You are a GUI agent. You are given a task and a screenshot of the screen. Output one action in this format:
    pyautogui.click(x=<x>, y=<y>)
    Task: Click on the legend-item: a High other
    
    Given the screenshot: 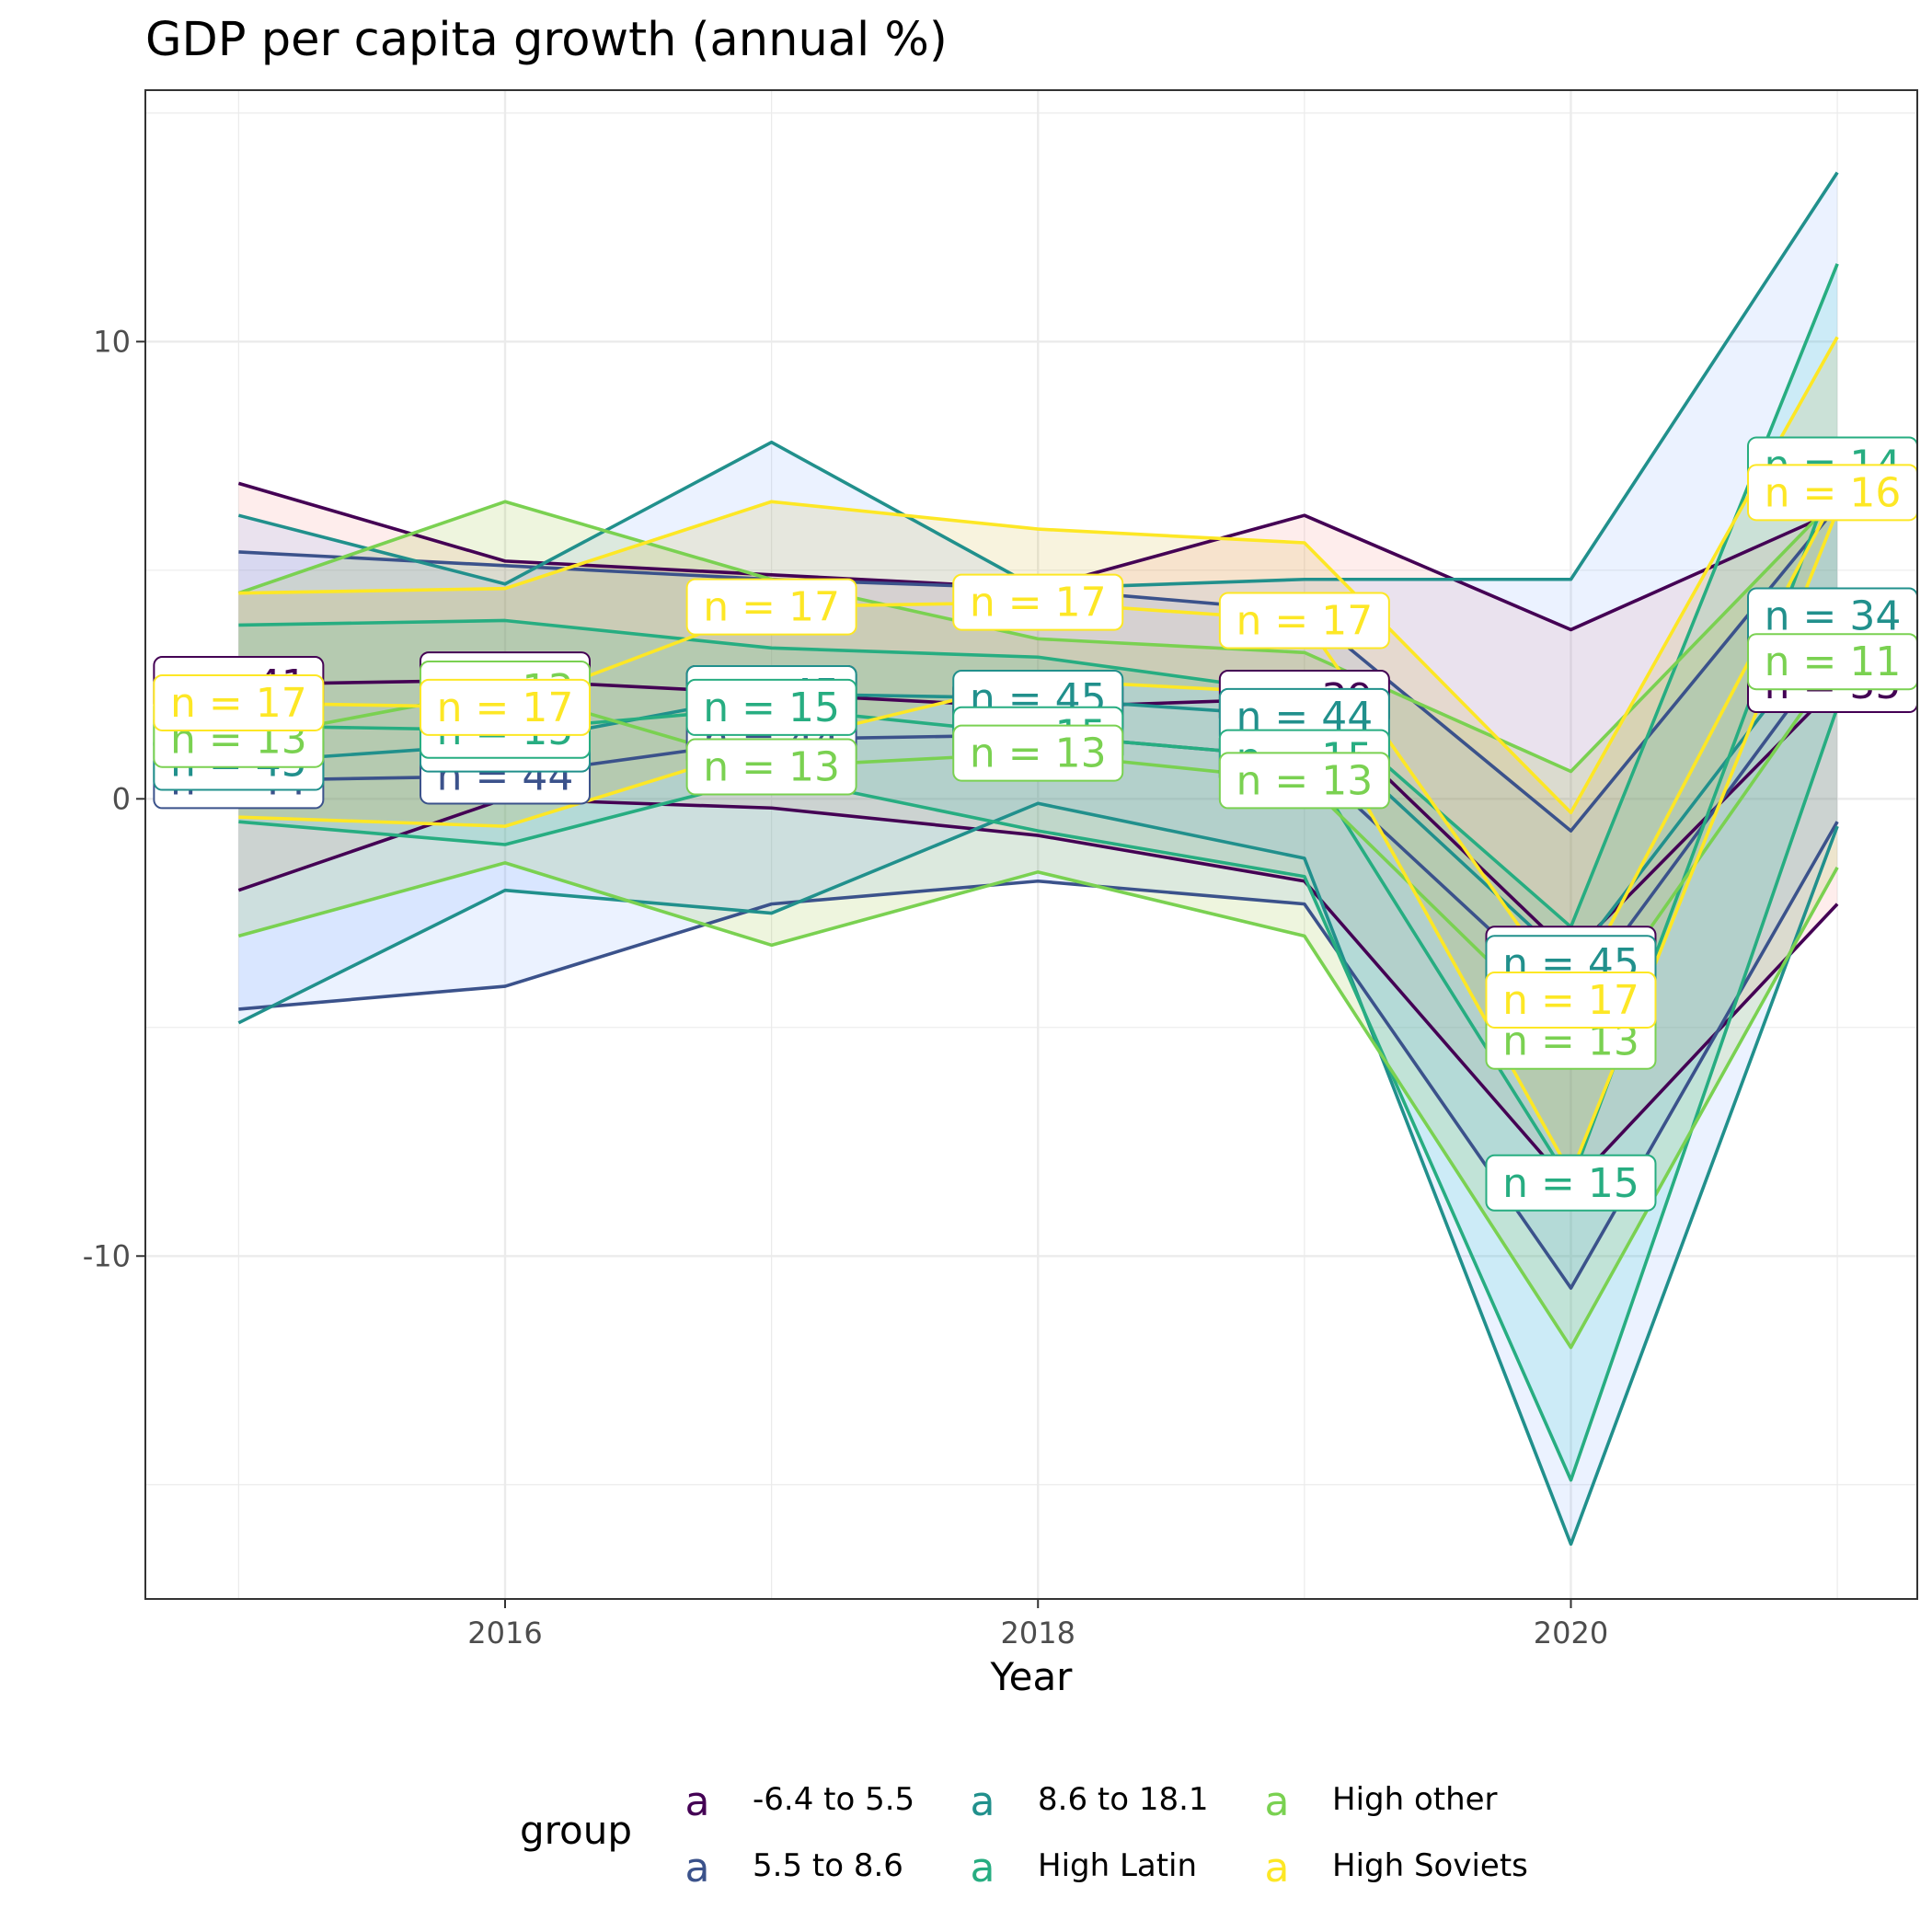 What is the action you would take?
    pyautogui.click(x=1381, y=1801)
    